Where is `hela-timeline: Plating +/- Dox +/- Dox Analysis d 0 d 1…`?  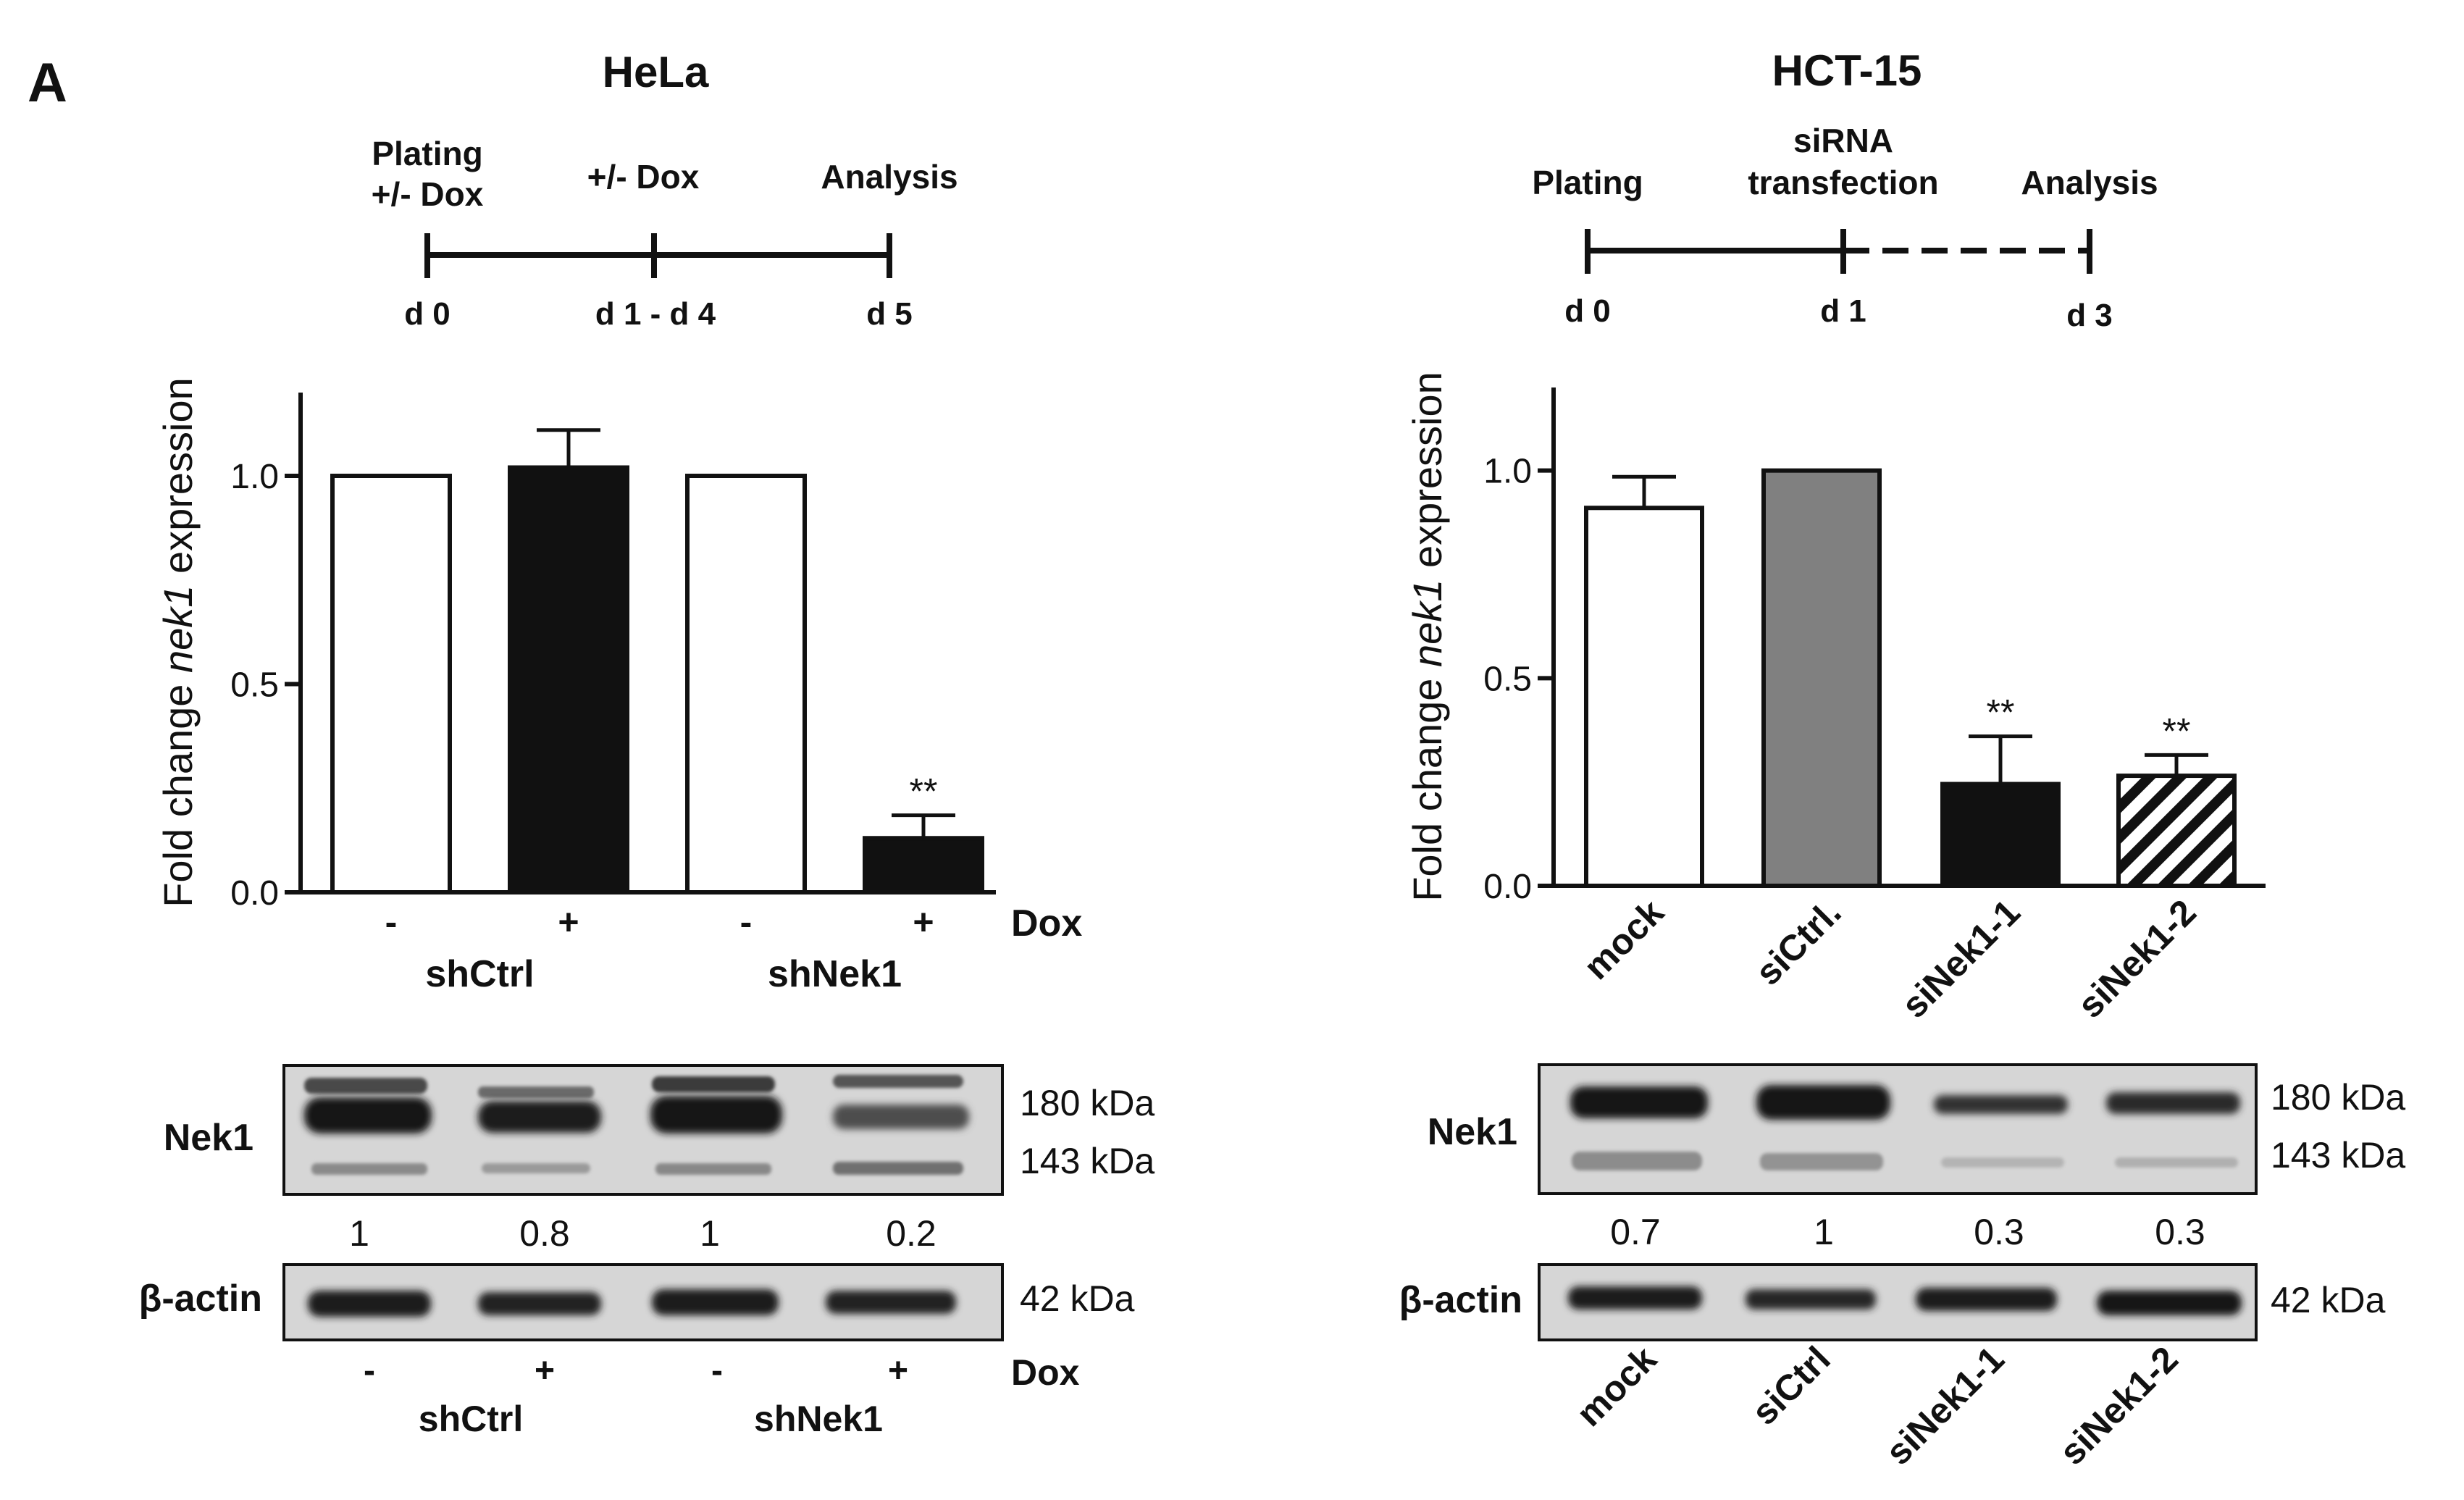
hela-timeline: Plating +/- Dox +/- Dox Analysis d 0 d 1… is located at coordinates (665, 234).